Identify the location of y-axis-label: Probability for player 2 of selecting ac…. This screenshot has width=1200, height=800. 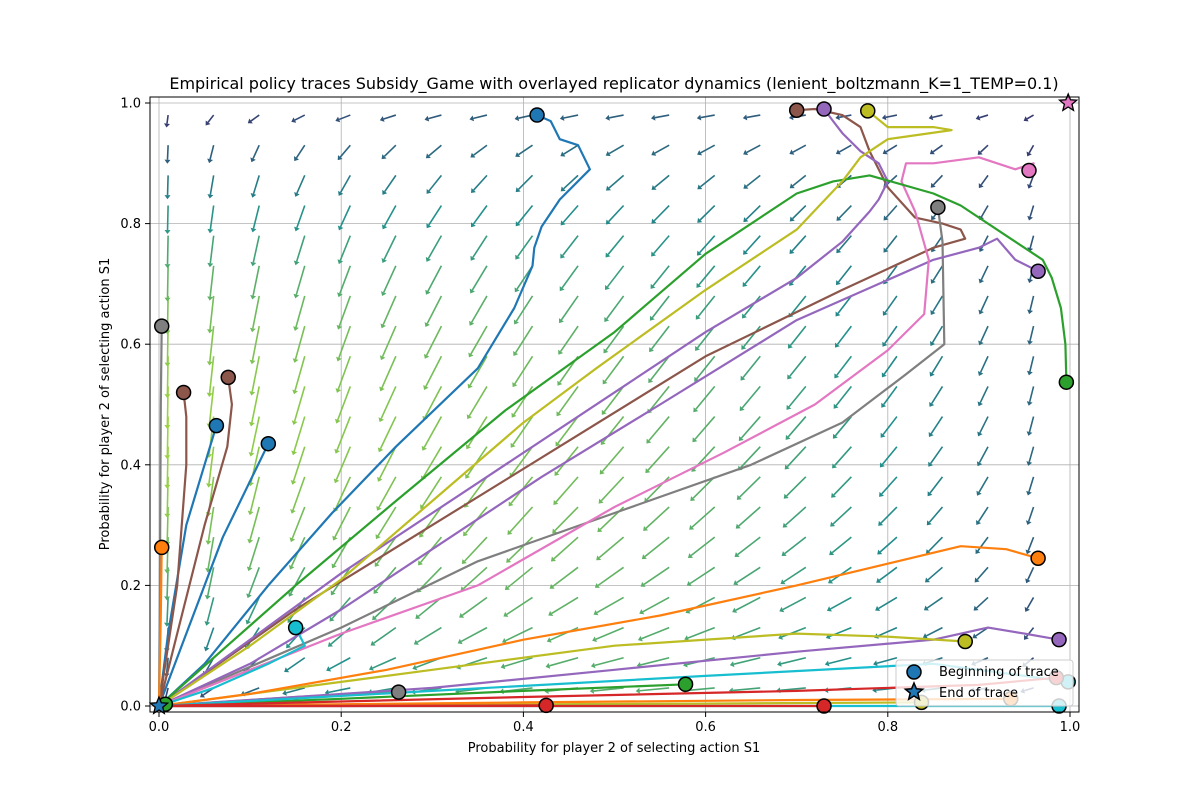
(105, 404).